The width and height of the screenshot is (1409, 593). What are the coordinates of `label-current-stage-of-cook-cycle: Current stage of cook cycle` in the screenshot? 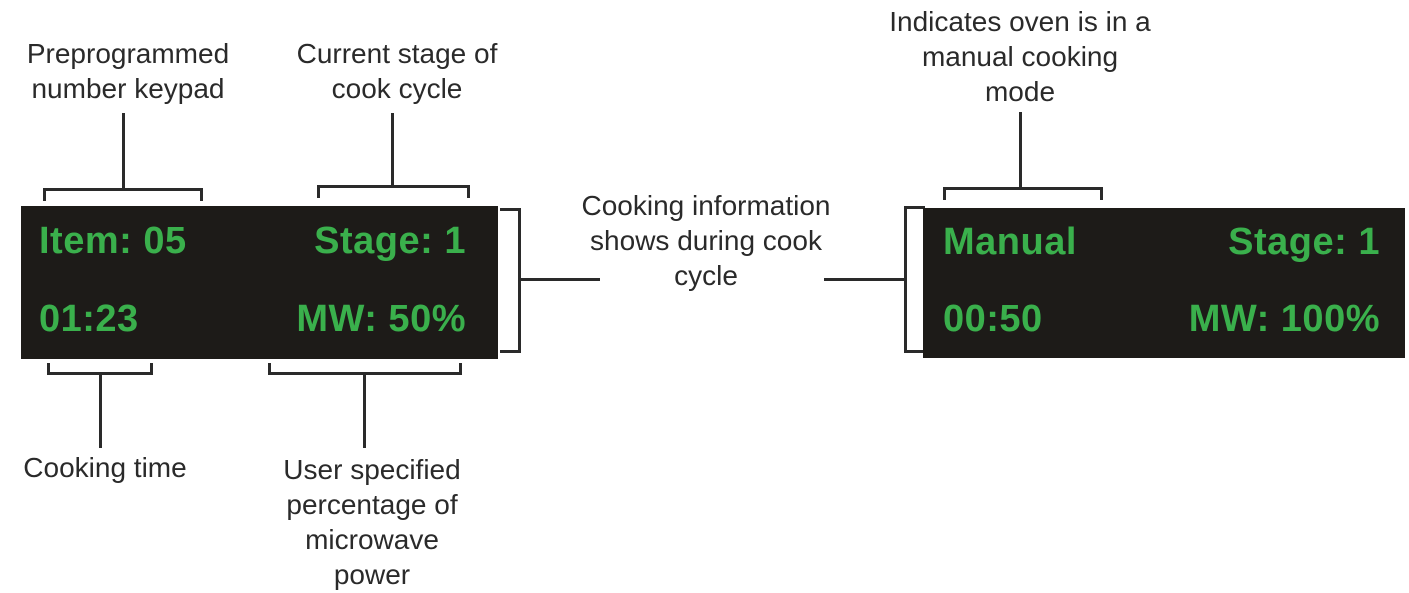 It's located at (397, 71).